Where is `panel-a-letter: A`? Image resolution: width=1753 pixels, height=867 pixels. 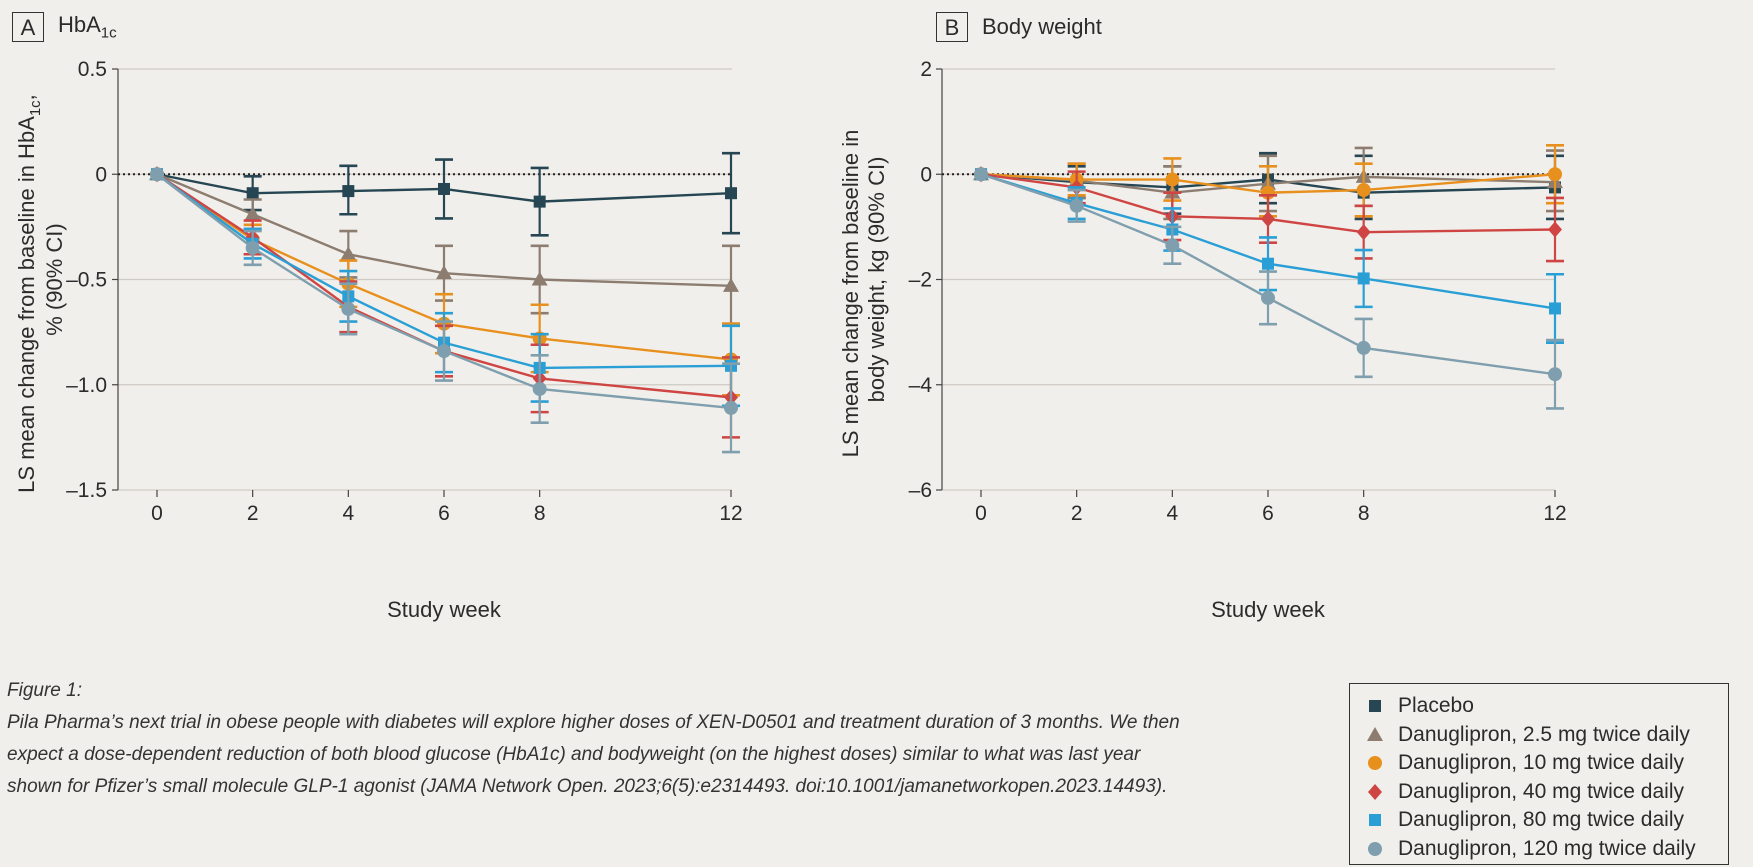 panel-a-letter: A is located at coordinates (28, 27).